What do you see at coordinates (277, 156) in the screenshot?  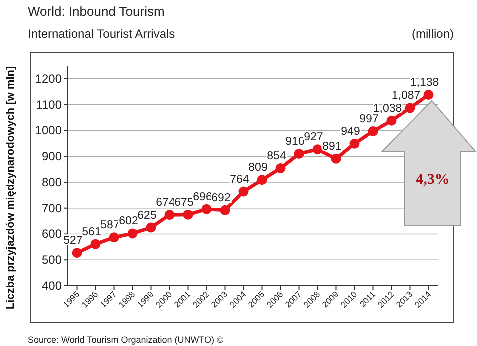 I see `data-label: 854` at bounding box center [277, 156].